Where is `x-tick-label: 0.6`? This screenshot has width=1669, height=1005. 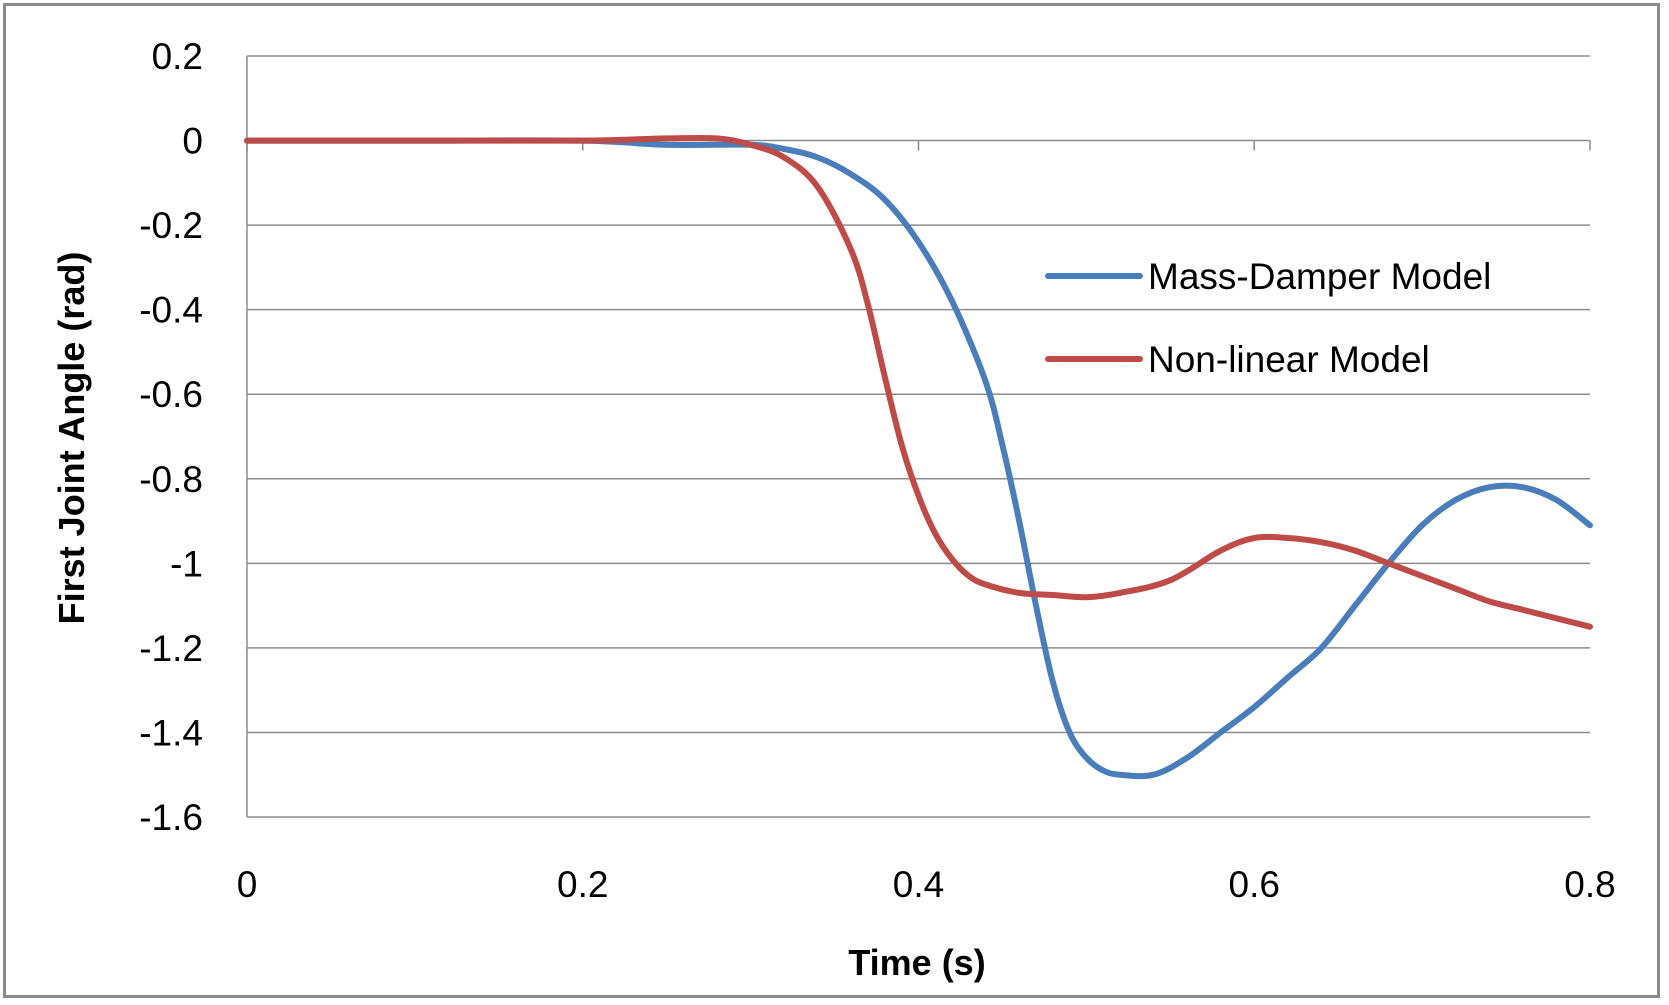 x-tick-label: 0.6 is located at coordinates (1254, 884).